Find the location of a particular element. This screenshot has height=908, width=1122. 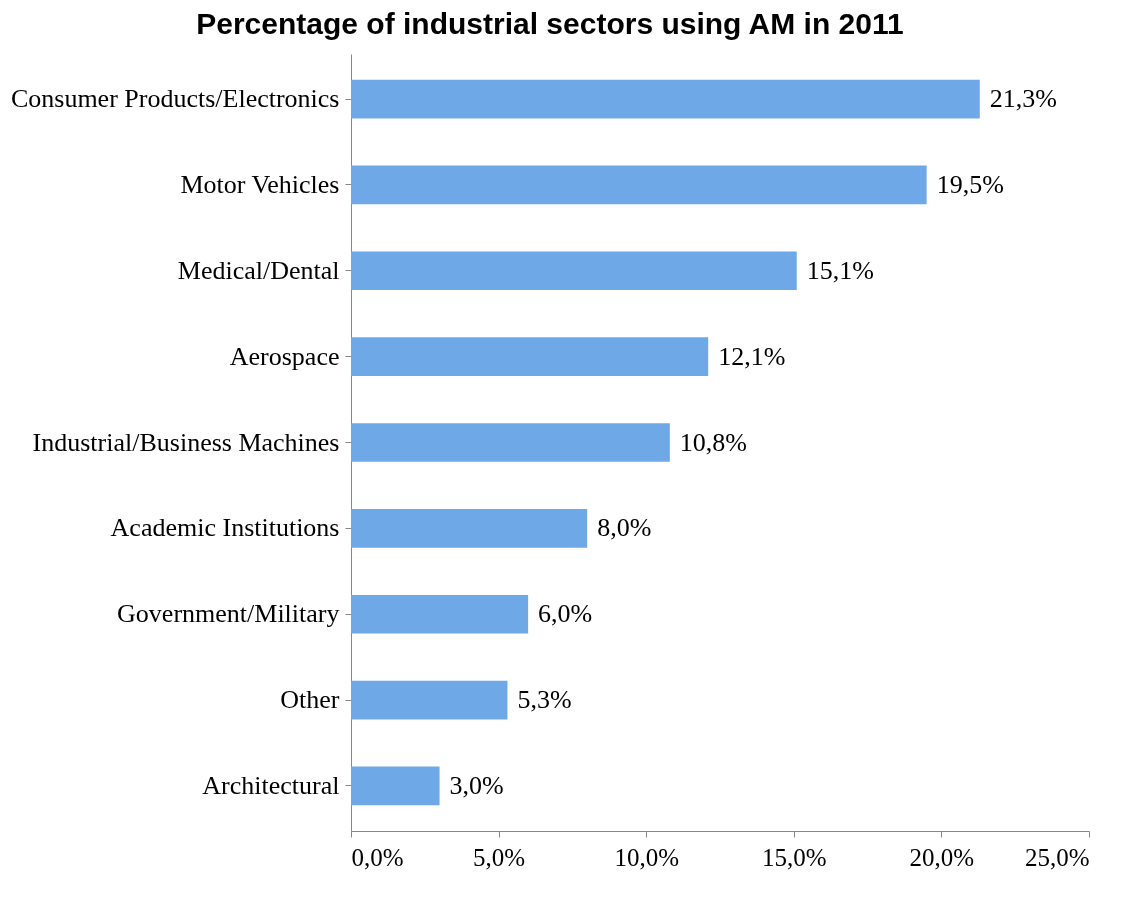

data-label: 5,3% is located at coordinates (544, 700).